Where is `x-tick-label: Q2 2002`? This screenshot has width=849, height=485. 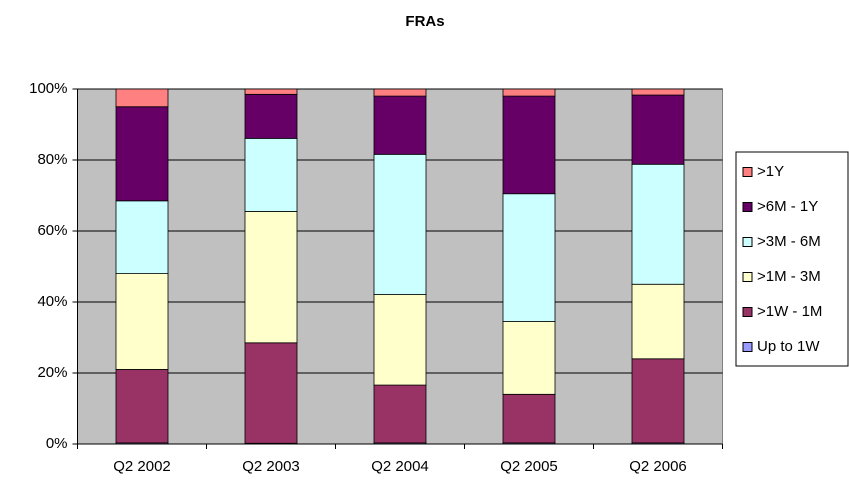 x-tick-label: Q2 2002 is located at coordinates (142, 466).